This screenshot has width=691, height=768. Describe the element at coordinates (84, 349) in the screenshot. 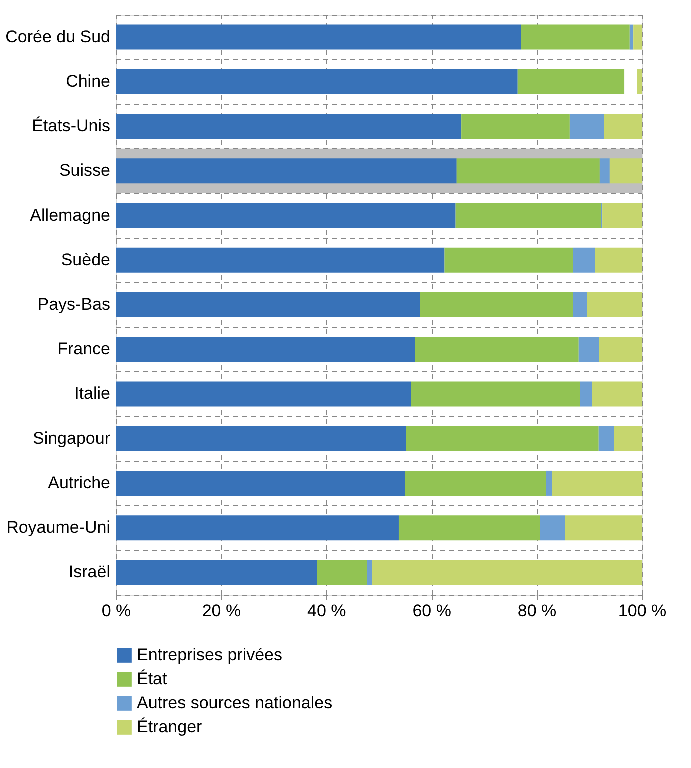

I see `y-tick-label: France` at that location.